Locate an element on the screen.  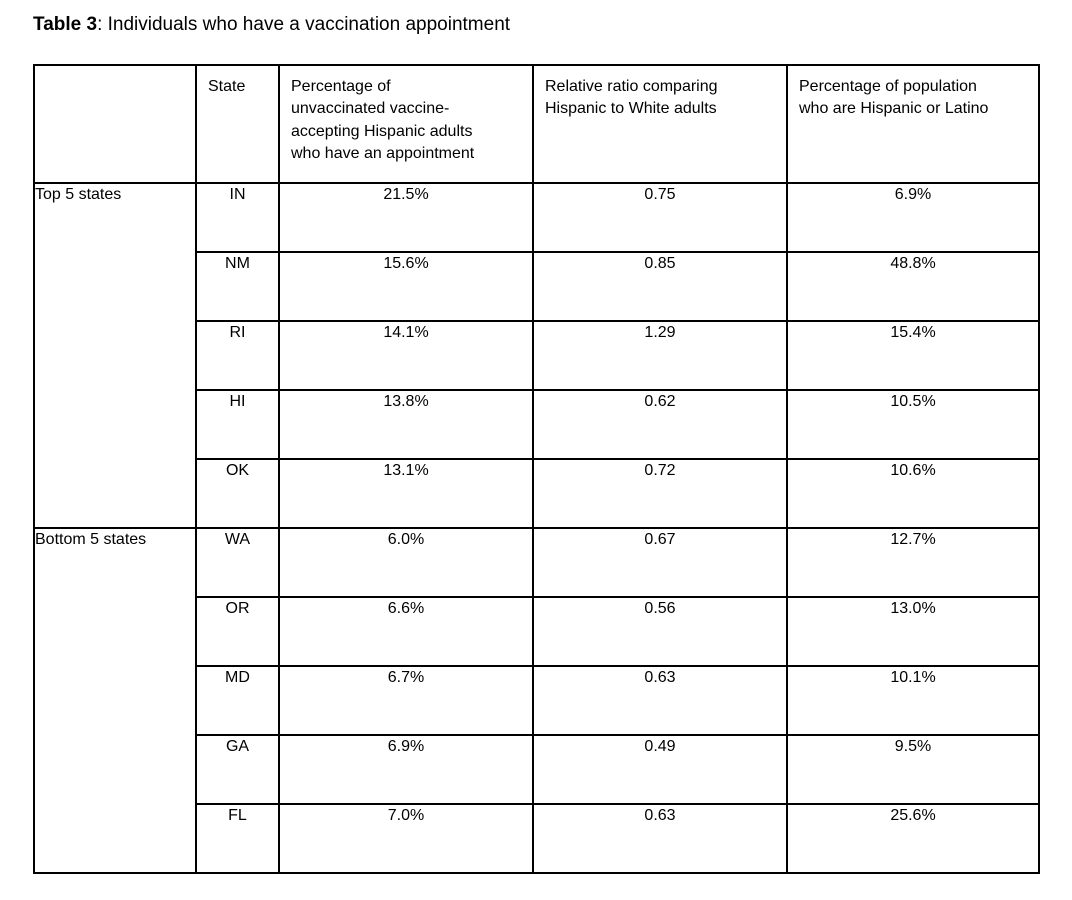
relative-ratio-cell: 0.75 is located at coordinates (660, 217).